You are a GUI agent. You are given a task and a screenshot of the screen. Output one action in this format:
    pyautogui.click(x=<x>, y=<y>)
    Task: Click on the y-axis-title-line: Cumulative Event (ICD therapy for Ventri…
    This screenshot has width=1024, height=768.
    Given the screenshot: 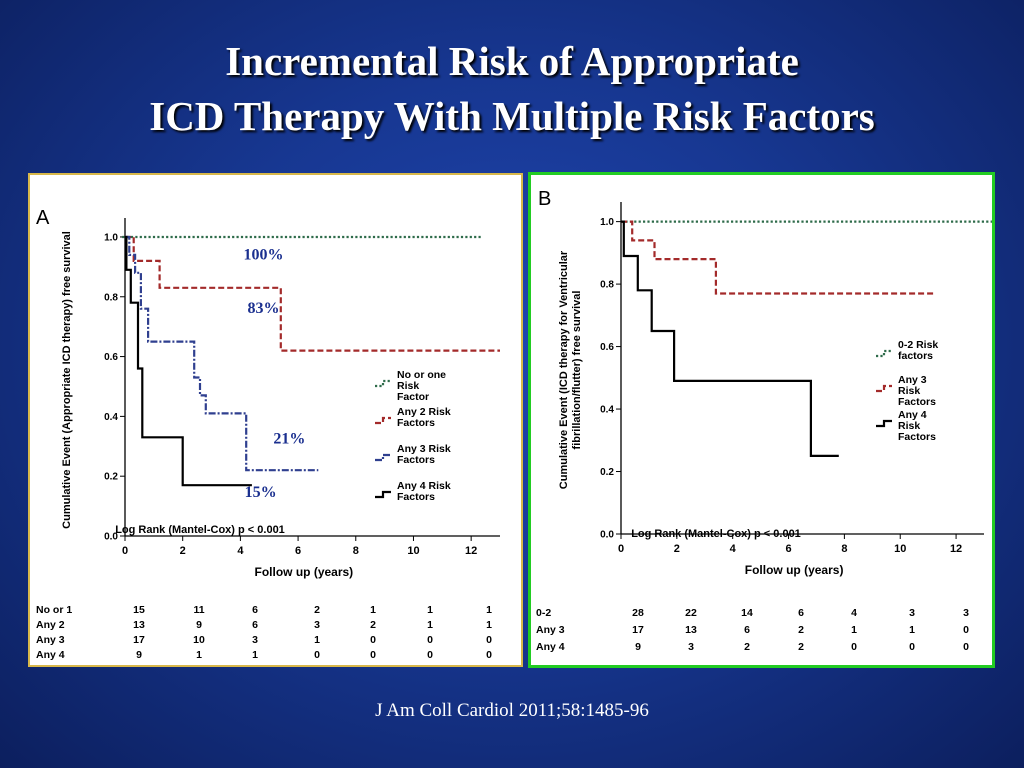 What is the action you would take?
    pyautogui.click(x=564, y=369)
    